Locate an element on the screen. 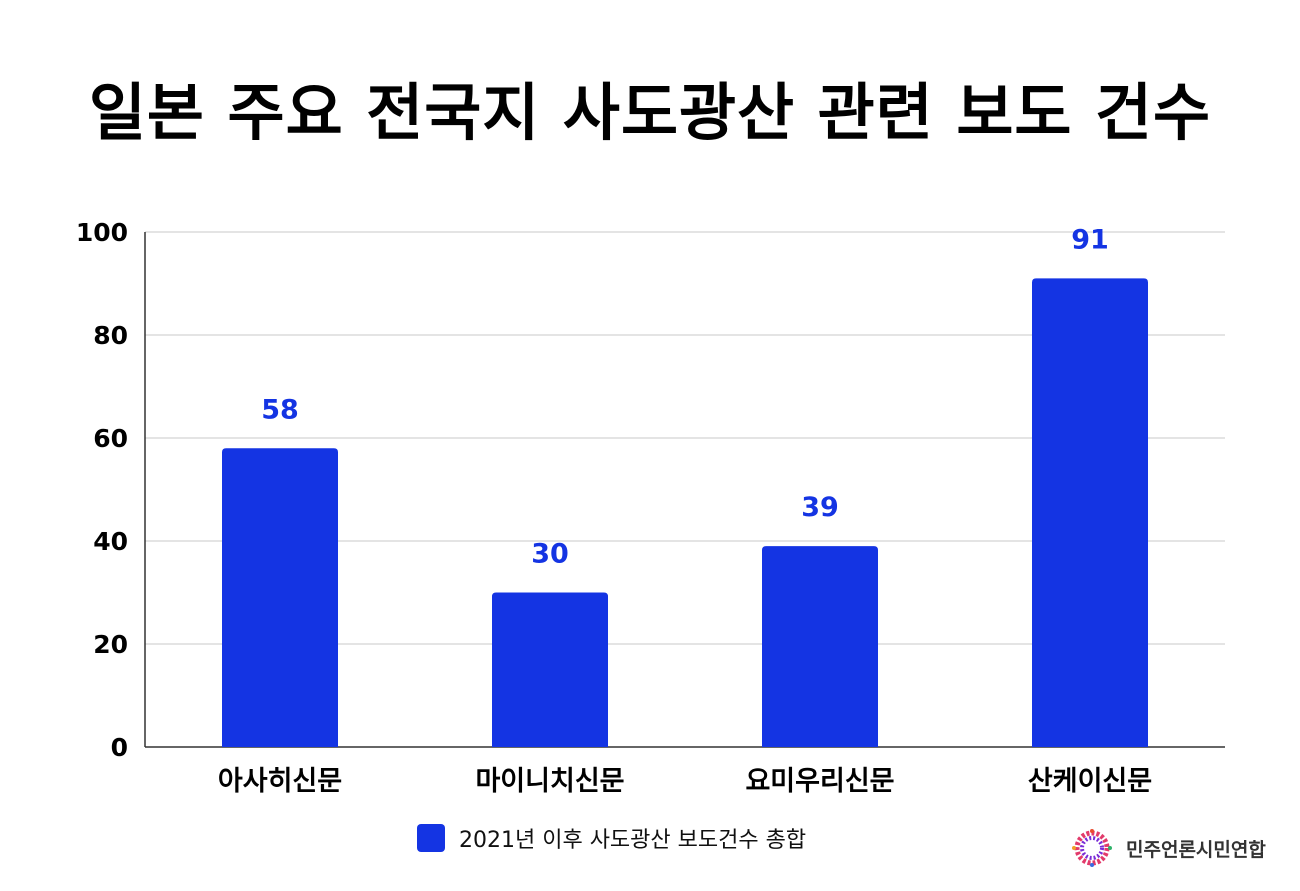  x-tick-label: 마이니치신문 is located at coordinates (549, 781).